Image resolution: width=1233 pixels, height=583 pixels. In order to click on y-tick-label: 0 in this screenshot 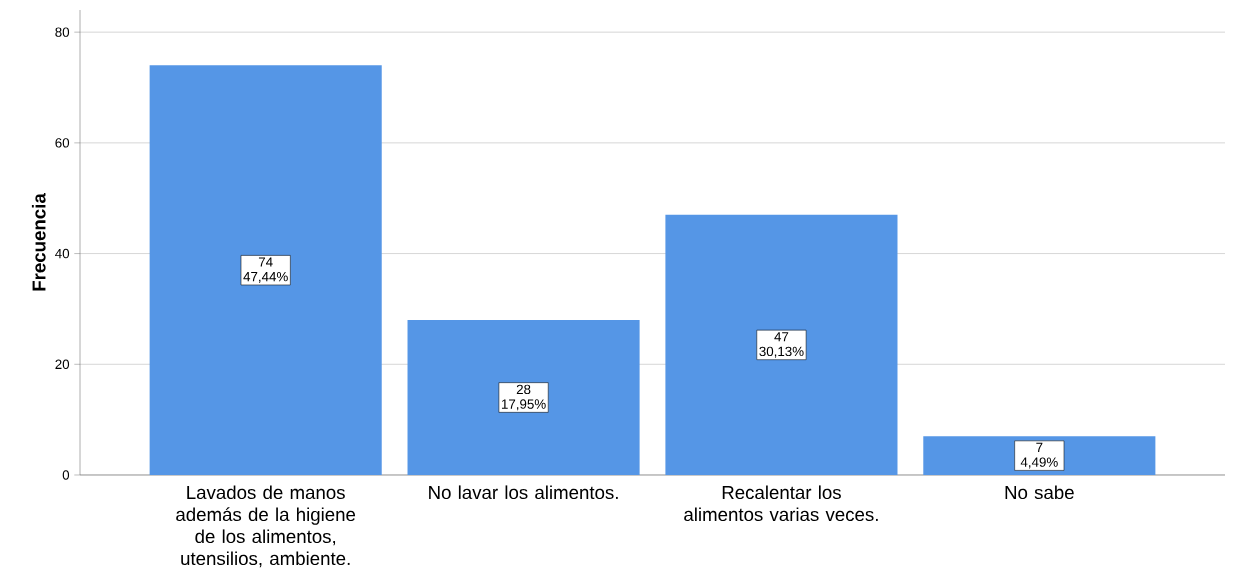, I will do `click(66, 475)`.